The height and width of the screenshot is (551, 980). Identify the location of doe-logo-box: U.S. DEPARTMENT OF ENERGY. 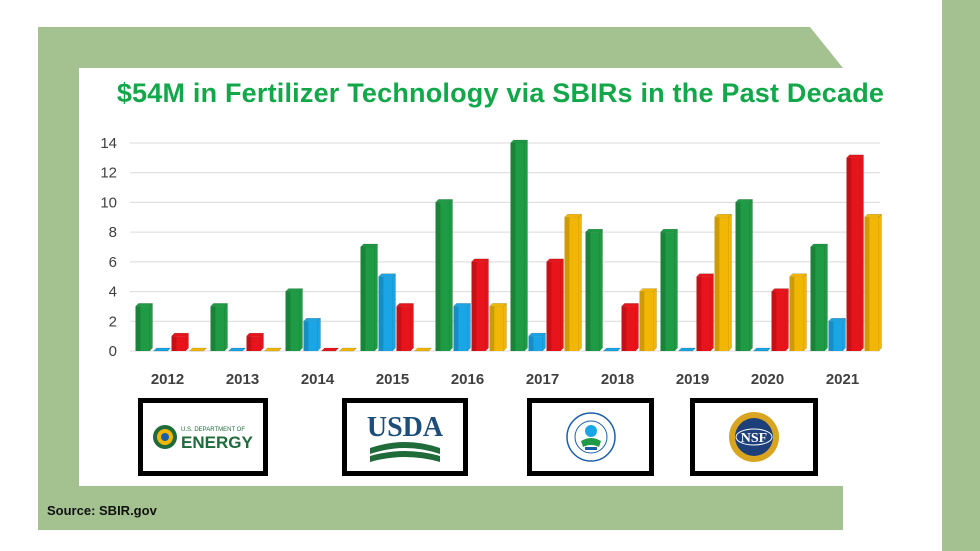
(203, 437).